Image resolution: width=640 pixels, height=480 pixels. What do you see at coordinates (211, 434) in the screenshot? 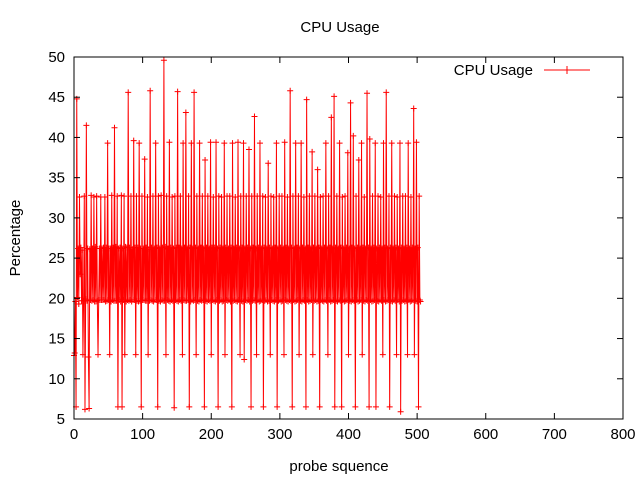
I see `x-tick-label: 200` at bounding box center [211, 434].